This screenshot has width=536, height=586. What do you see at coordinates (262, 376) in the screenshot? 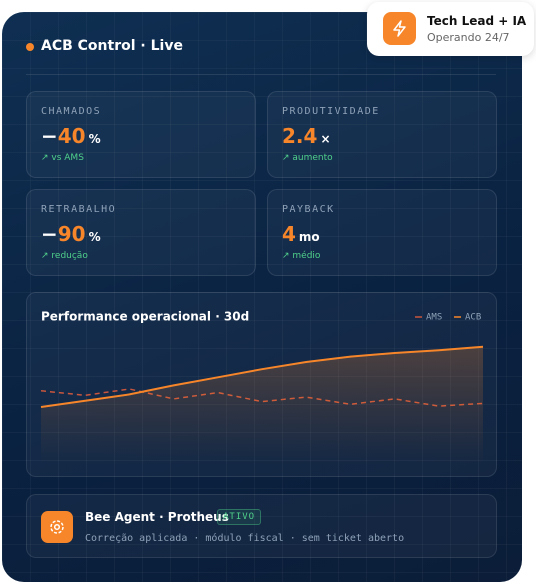
I see `line` at bounding box center [262, 376].